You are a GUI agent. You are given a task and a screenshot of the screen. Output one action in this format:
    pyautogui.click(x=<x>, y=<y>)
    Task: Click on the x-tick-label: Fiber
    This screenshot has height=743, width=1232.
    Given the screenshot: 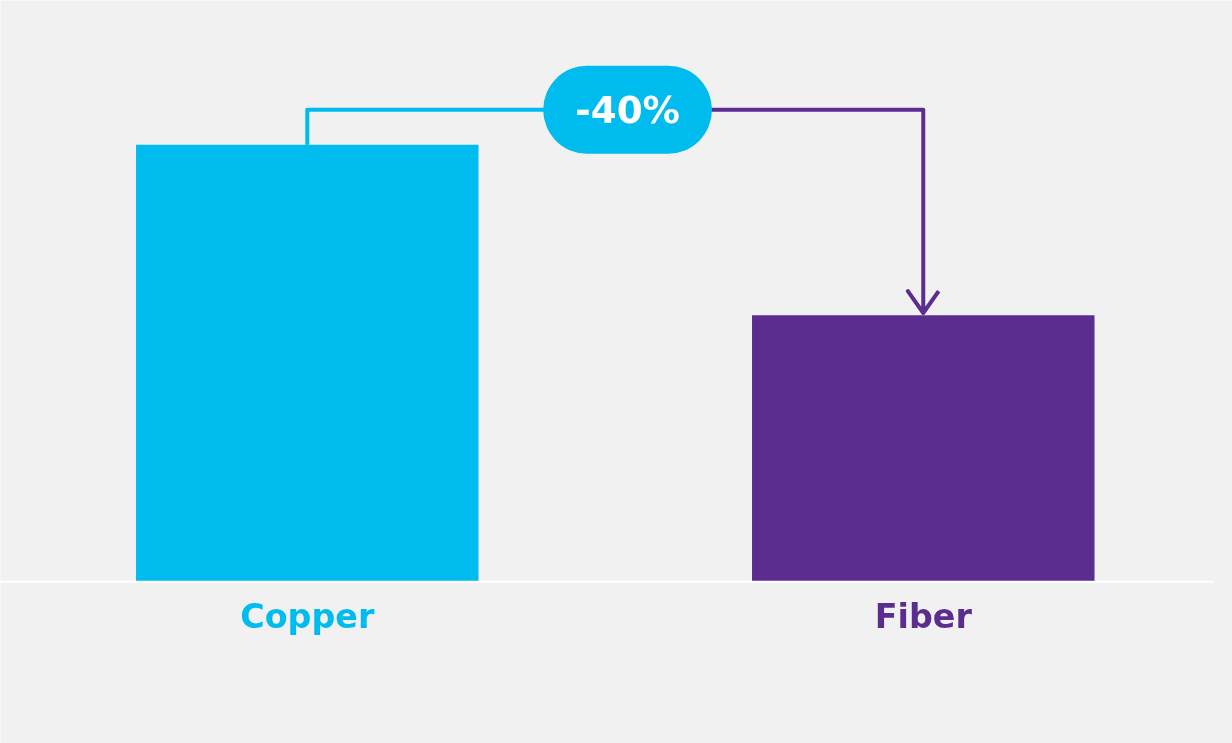 What is the action you would take?
    pyautogui.click(x=923, y=617)
    